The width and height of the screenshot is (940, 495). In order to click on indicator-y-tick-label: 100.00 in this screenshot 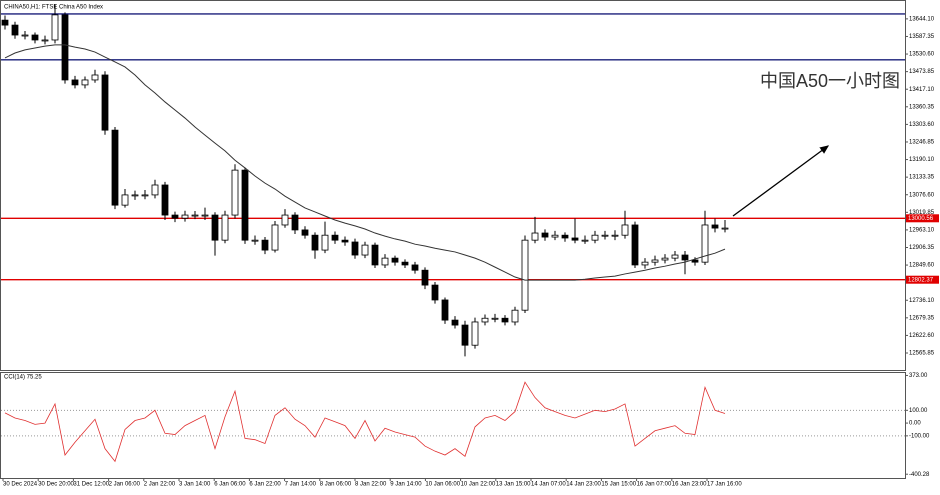, I will do `click(918, 411)`.